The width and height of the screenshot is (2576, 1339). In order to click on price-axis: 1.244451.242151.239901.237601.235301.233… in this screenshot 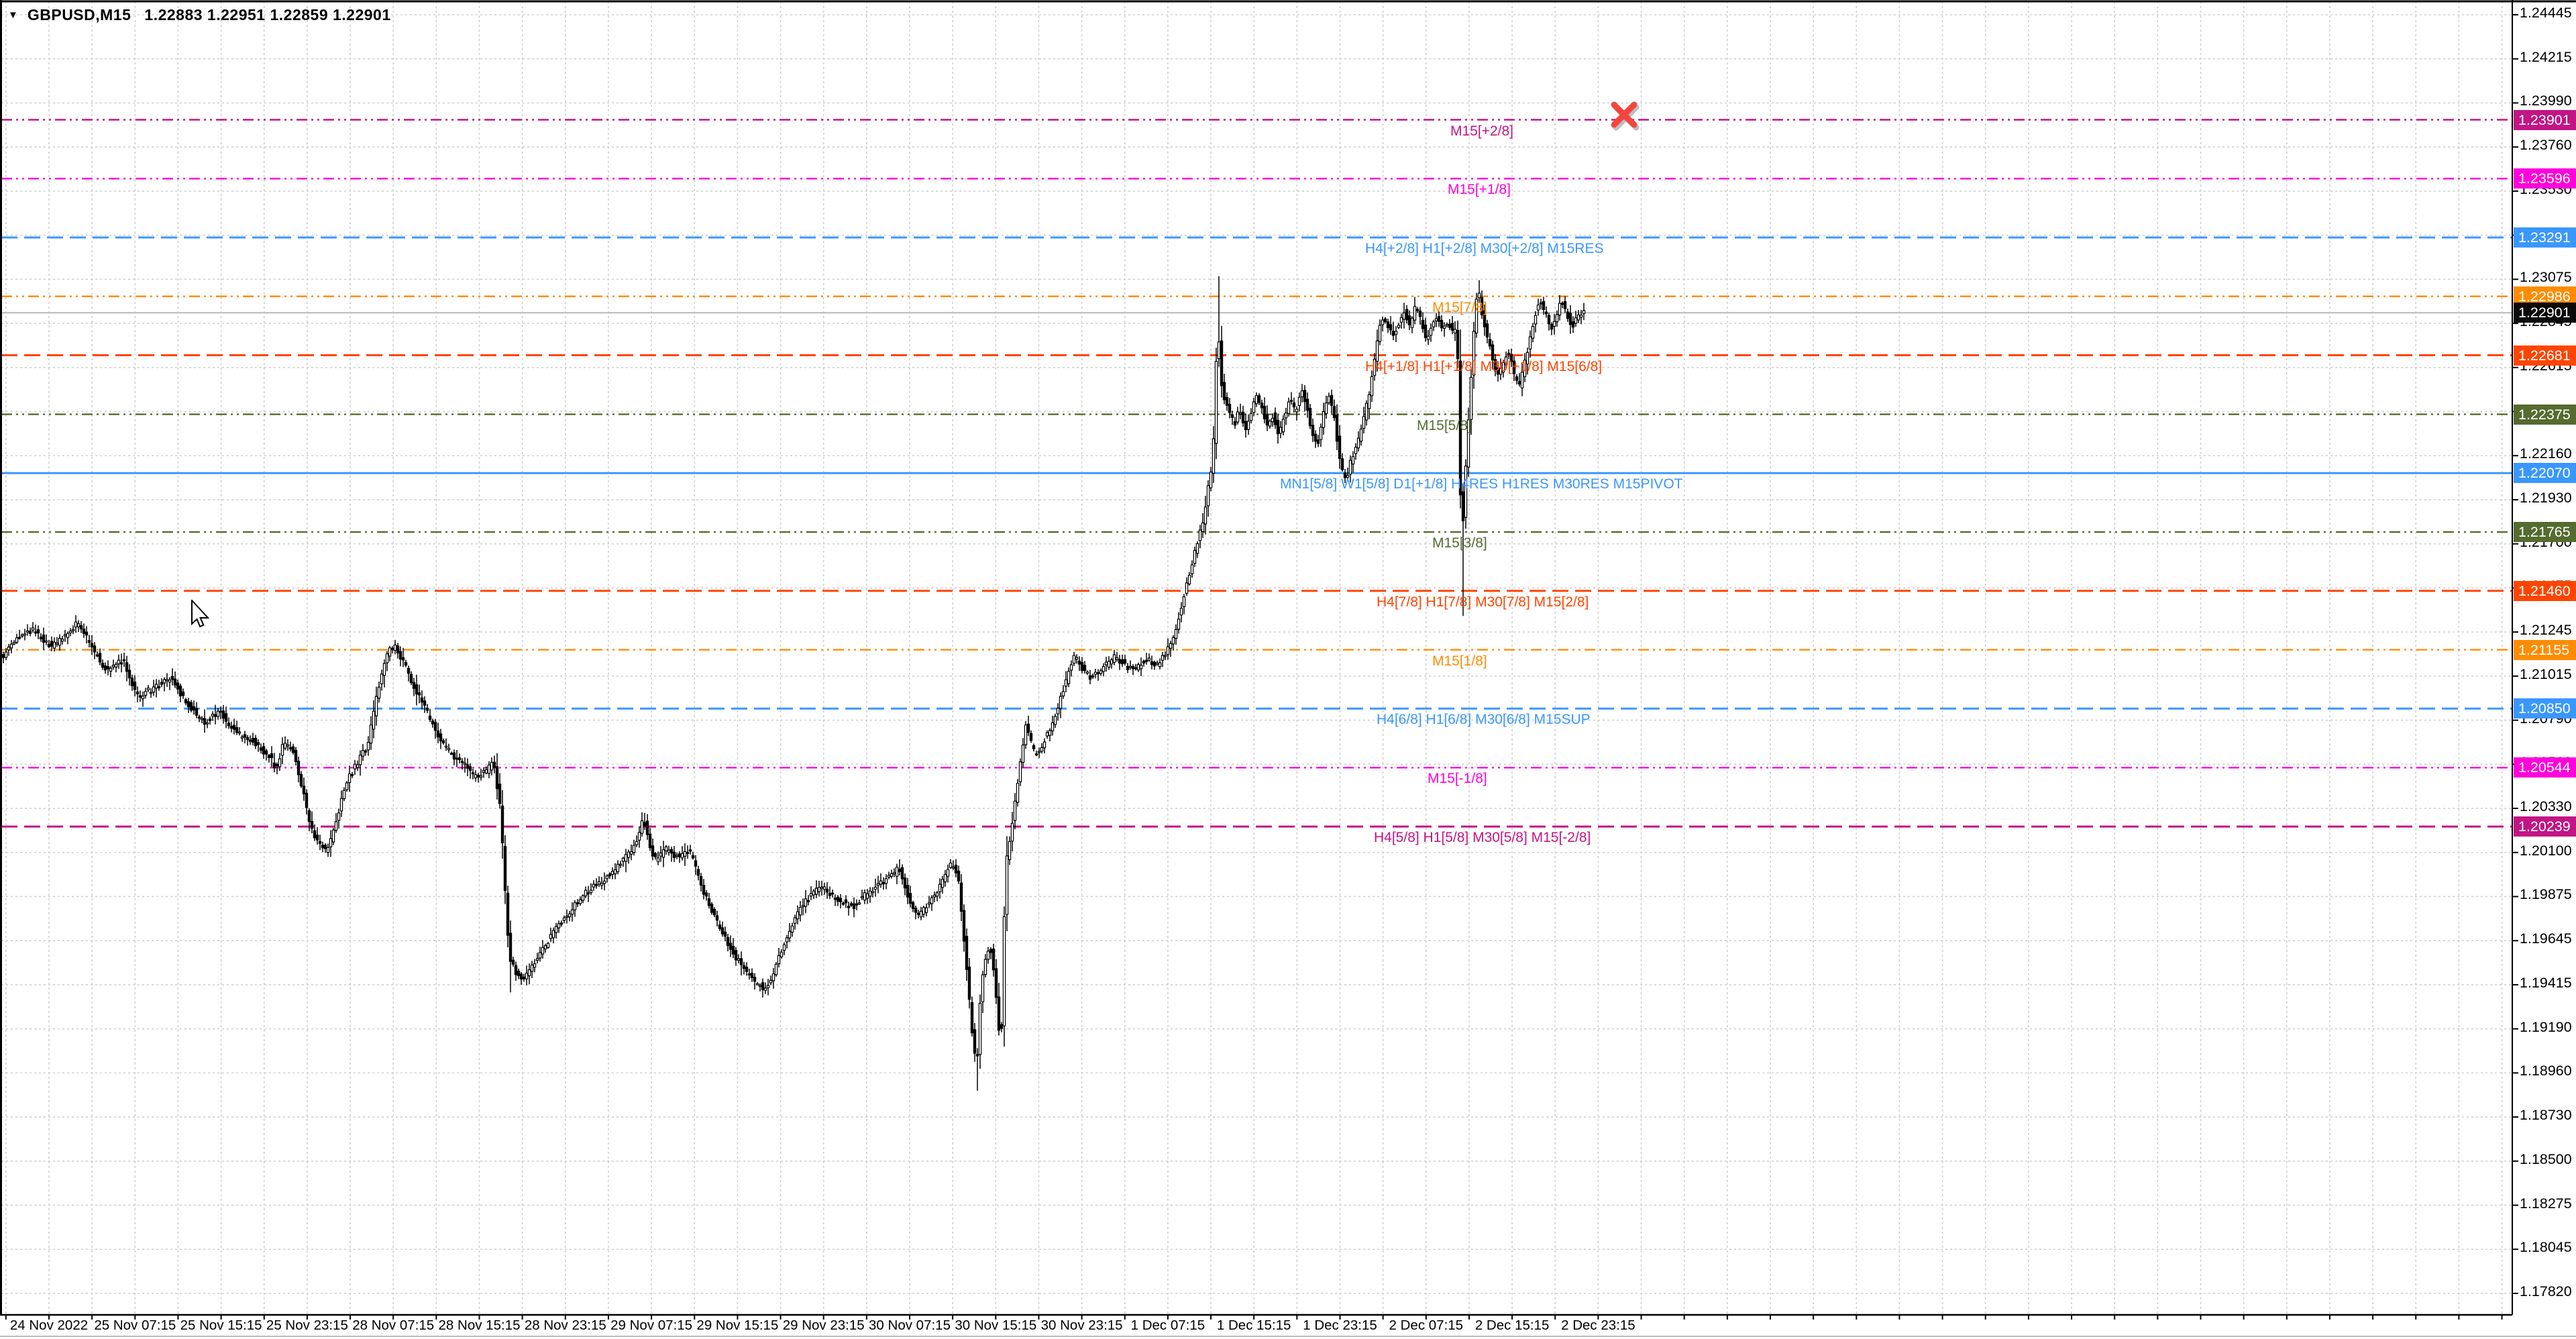, I will do `click(2544, 657)`.